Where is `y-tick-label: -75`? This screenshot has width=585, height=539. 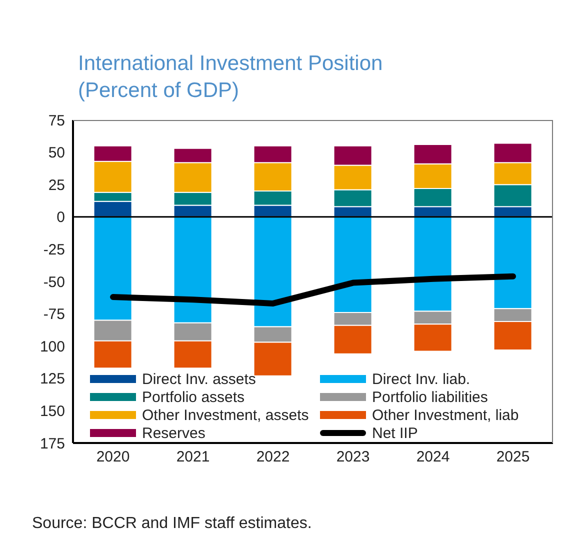 y-tick-label: -75 is located at coordinates (54, 315).